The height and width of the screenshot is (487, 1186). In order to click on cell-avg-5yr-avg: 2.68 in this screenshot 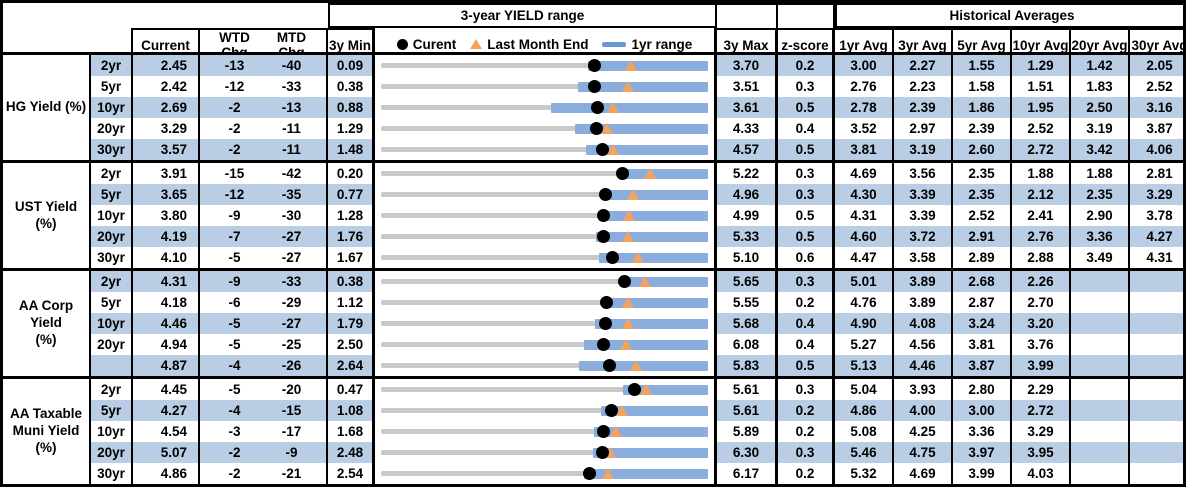, I will do `click(982, 281)`.